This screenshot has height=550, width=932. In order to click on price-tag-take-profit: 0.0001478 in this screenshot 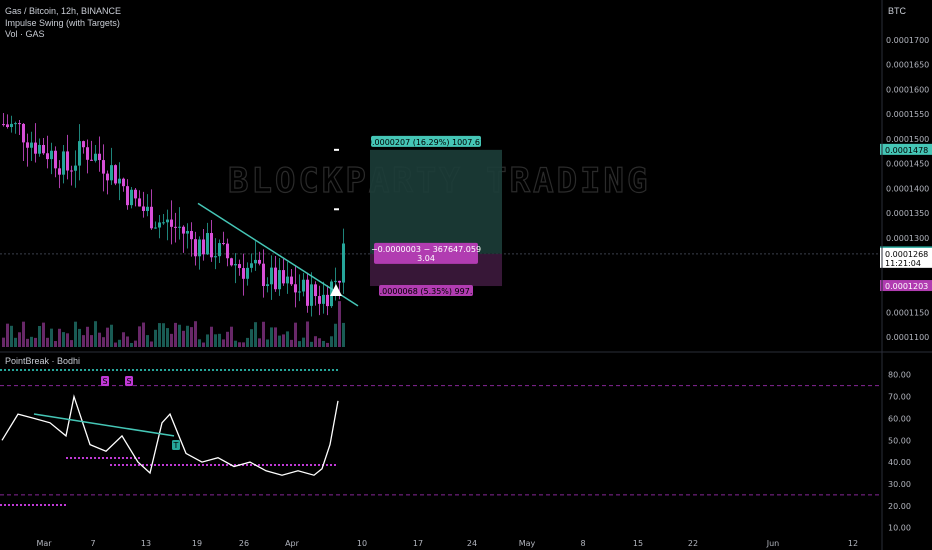, I will do `click(906, 150)`.